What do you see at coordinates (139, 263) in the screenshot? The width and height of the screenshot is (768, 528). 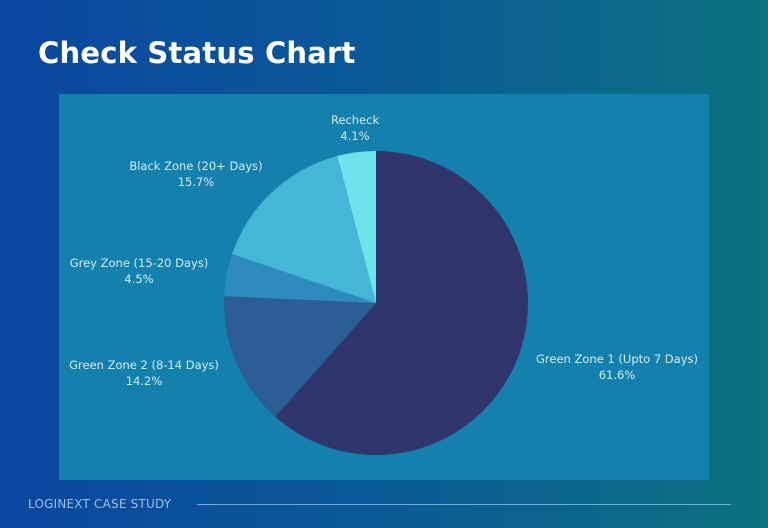 I see `label-grey-zone-name: Grey Zone (15-20 Days)` at bounding box center [139, 263].